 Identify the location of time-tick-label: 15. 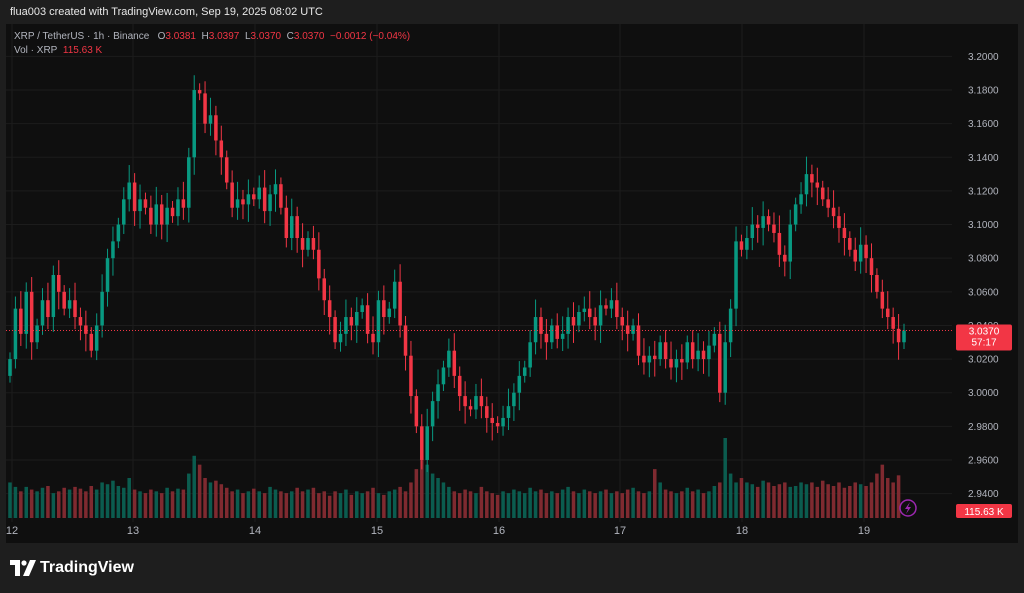
(377, 531).